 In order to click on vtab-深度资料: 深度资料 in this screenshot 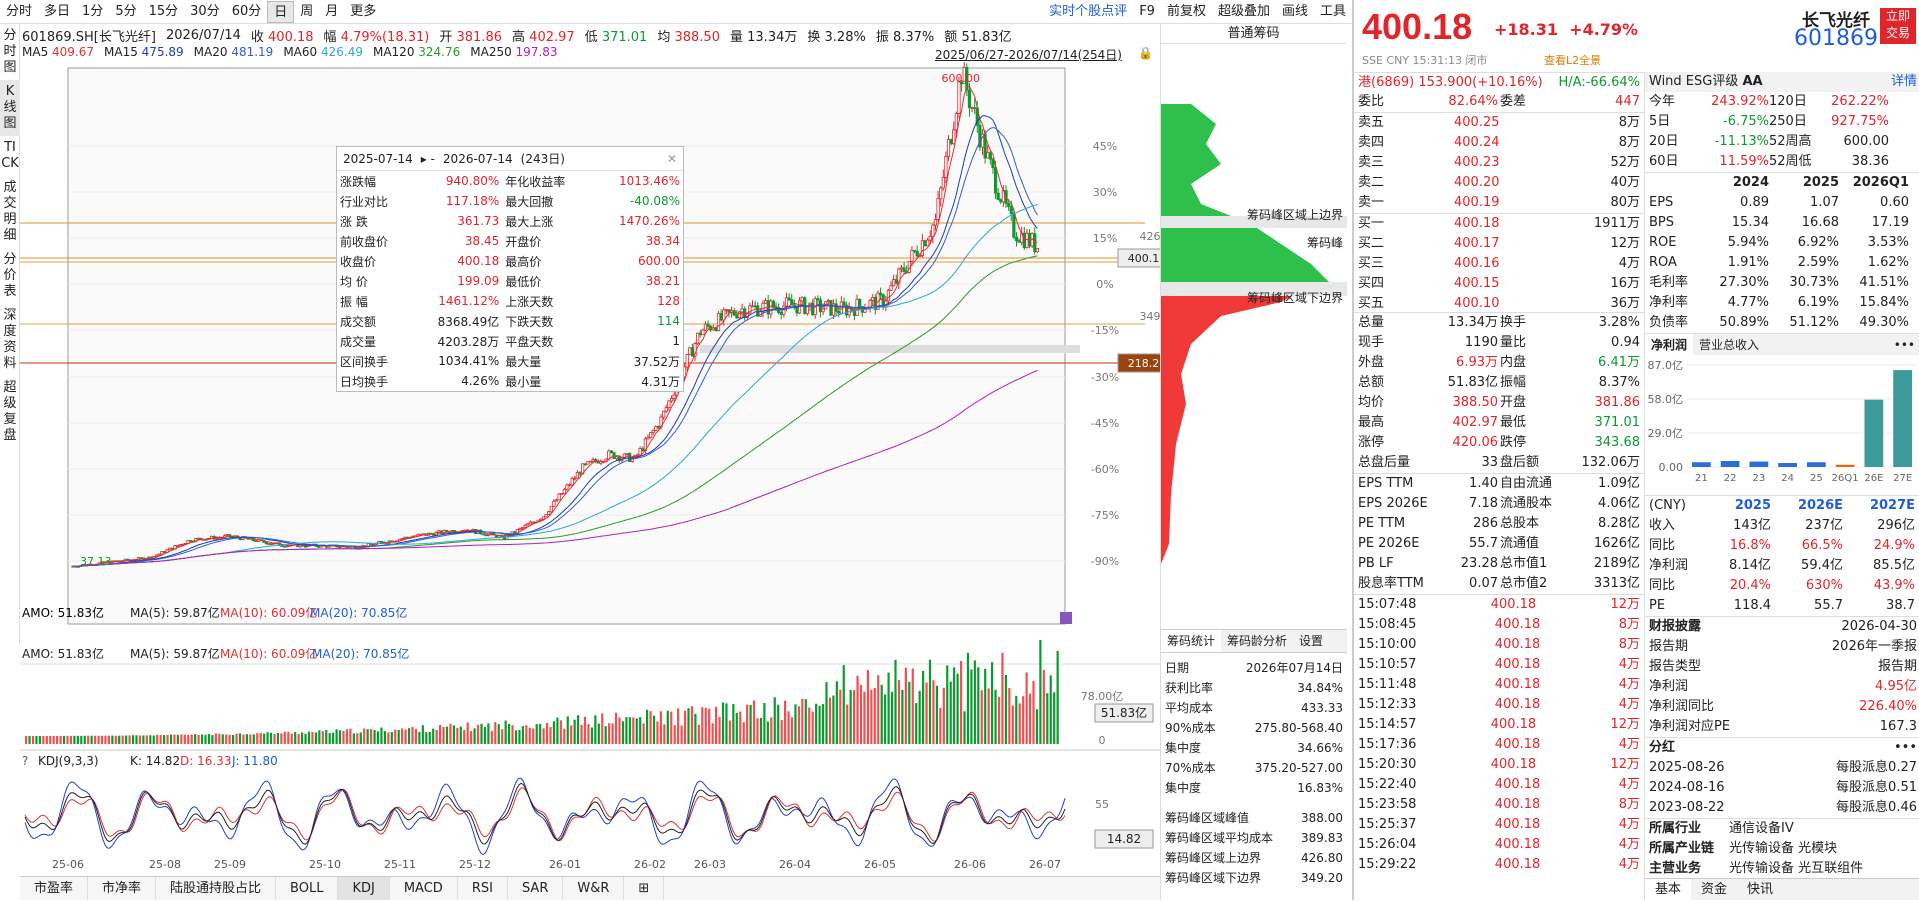, I will do `click(10, 339)`.